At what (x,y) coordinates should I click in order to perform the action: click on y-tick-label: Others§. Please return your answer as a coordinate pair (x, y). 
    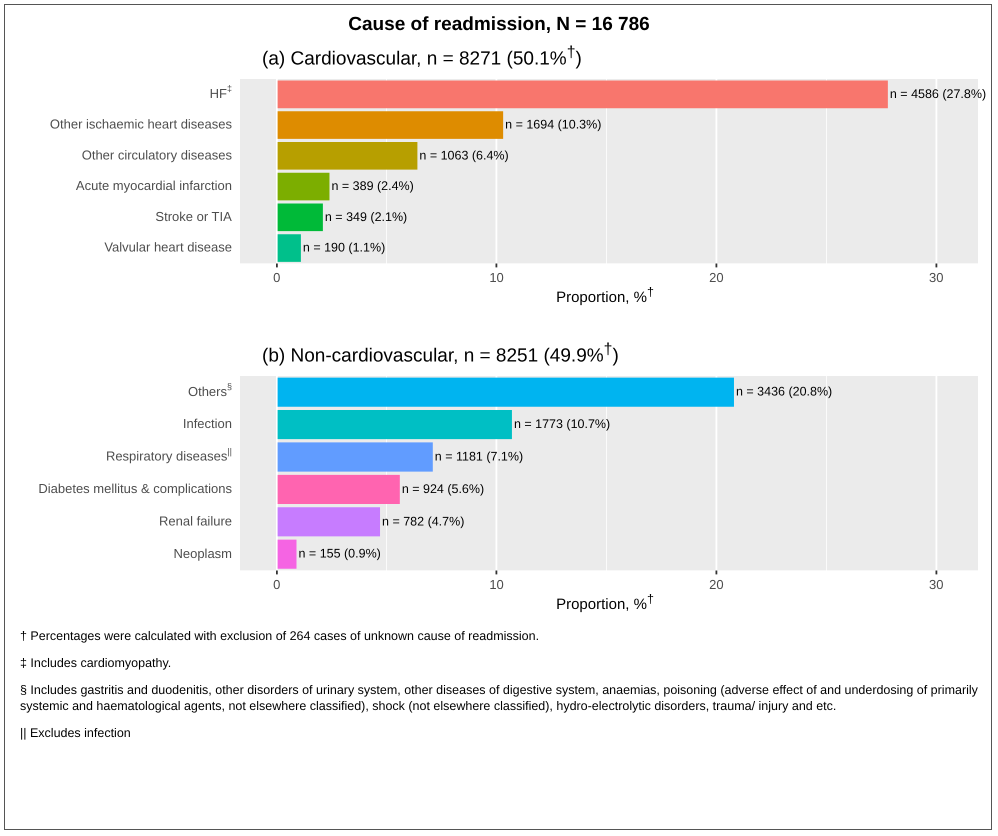
    Looking at the image, I should click on (210, 390).